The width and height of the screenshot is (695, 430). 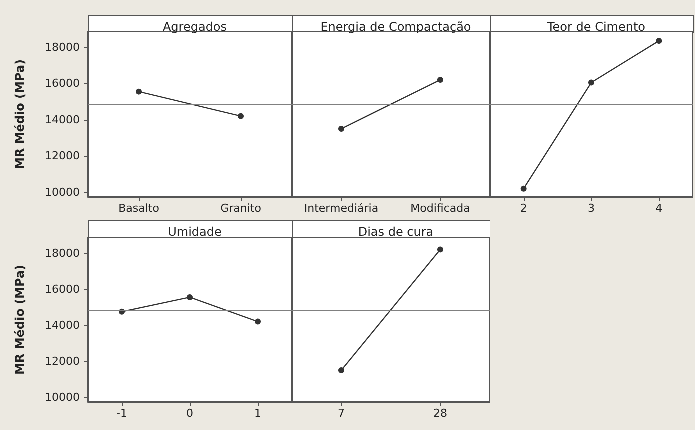 I want to click on x-tick-label: -1, so click(x=122, y=413).